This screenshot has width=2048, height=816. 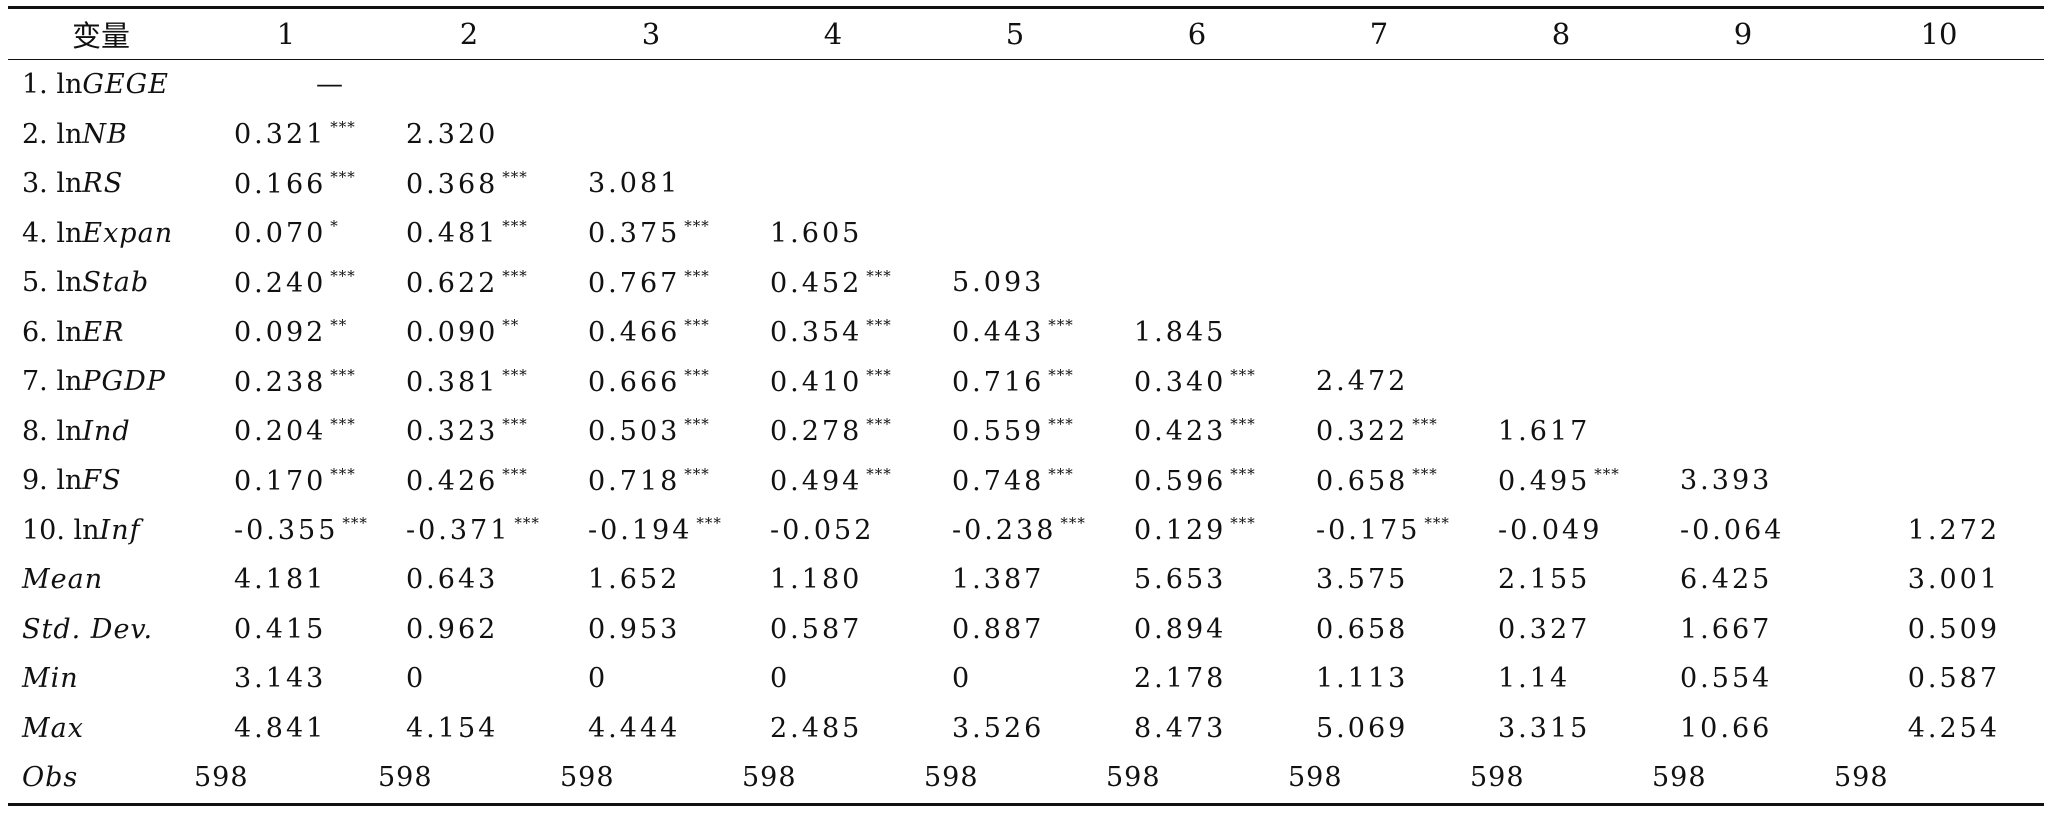 I want to click on table-cell: 0.452 ***, so click(x=833, y=283).